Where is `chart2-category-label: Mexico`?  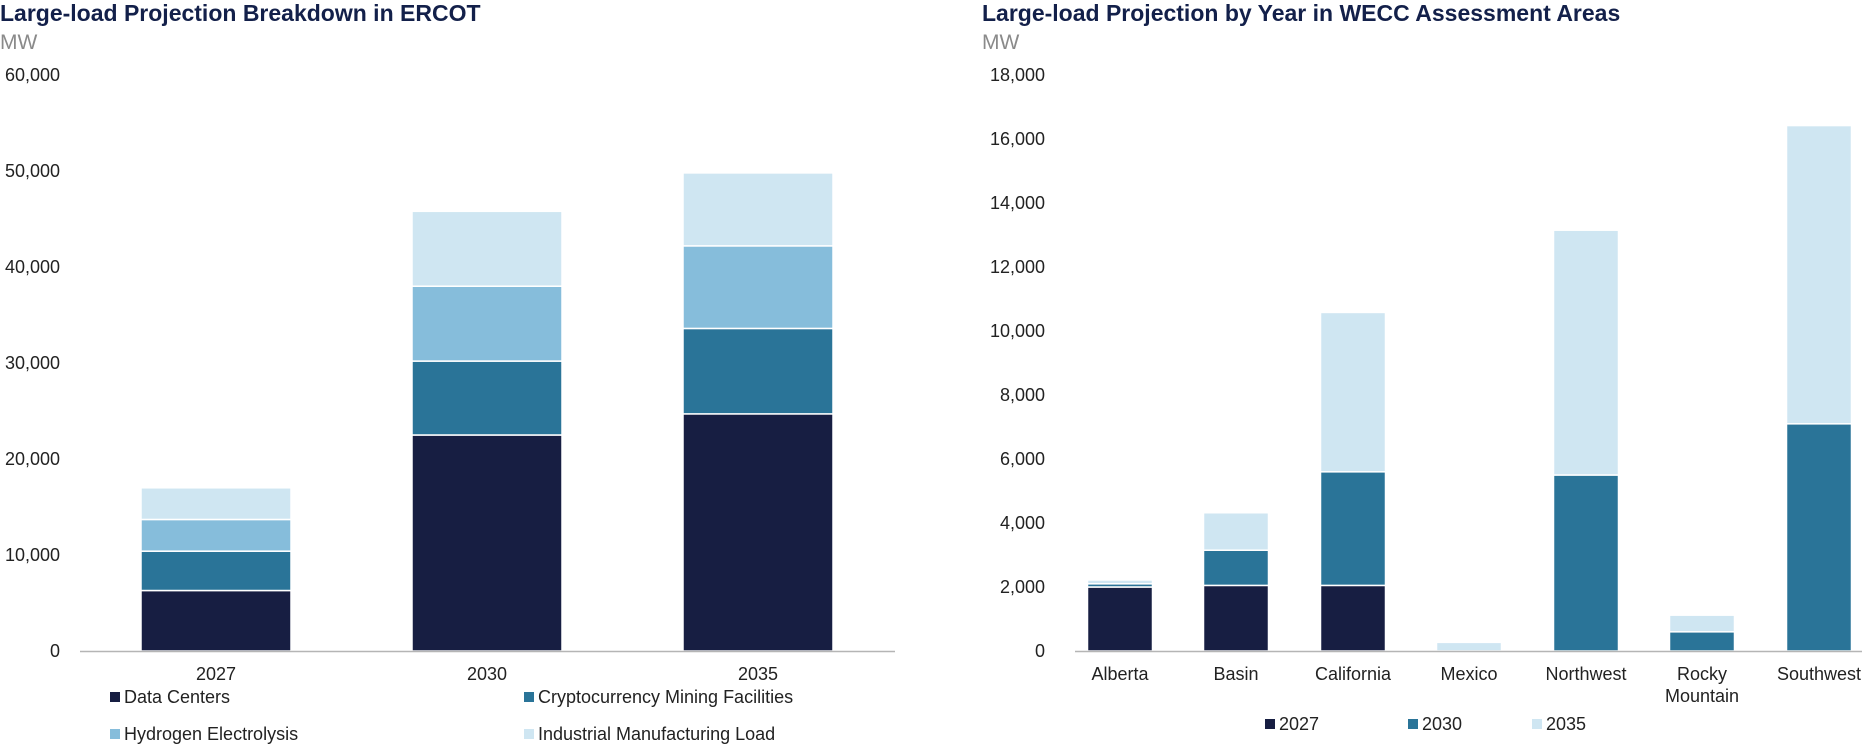 chart2-category-label: Mexico is located at coordinates (1468, 674).